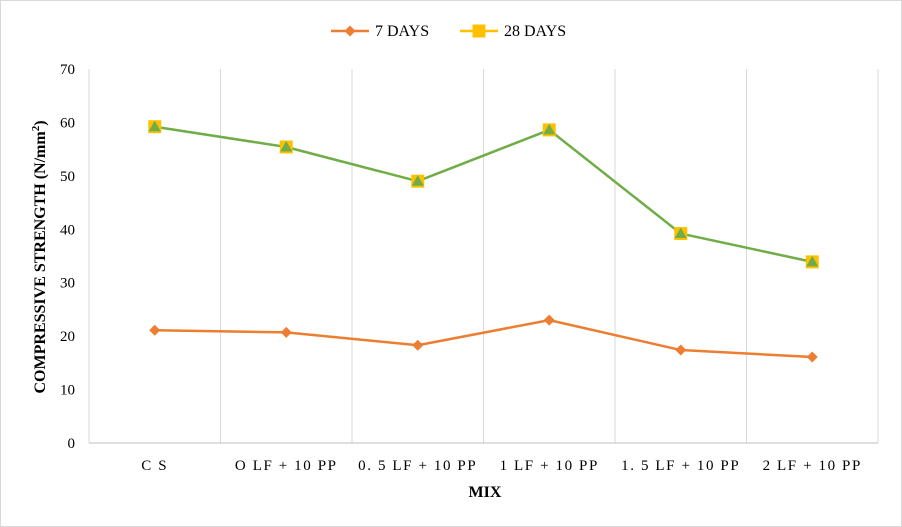 The width and height of the screenshot is (902, 527). I want to click on legend-marker-28-days, so click(479, 31).